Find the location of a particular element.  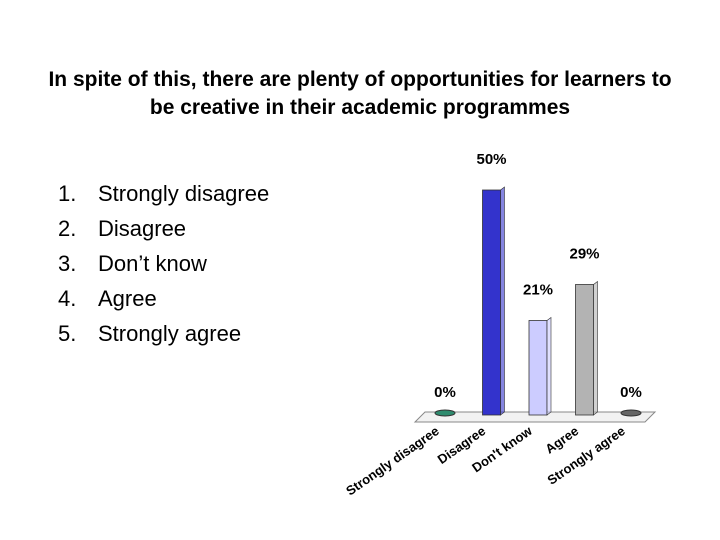

value-label: 29% is located at coordinates (584, 254).